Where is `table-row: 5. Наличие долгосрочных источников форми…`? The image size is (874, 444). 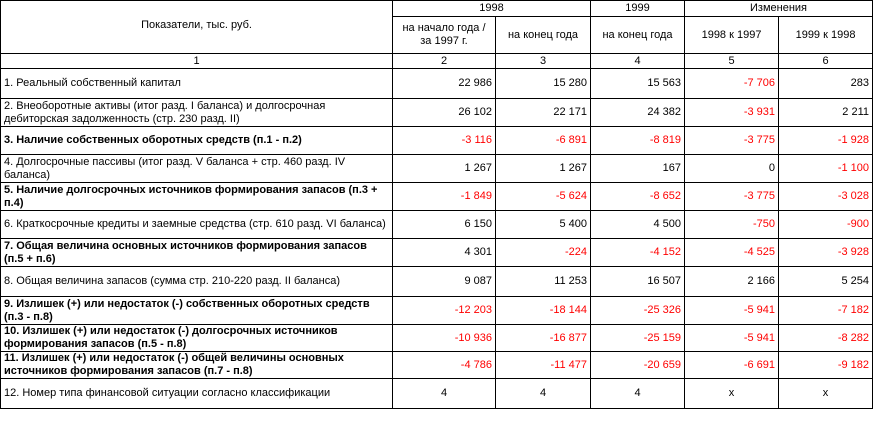 table-row: 5. Наличие долгосрочных источников форми… is located at coordinates (437, 196).